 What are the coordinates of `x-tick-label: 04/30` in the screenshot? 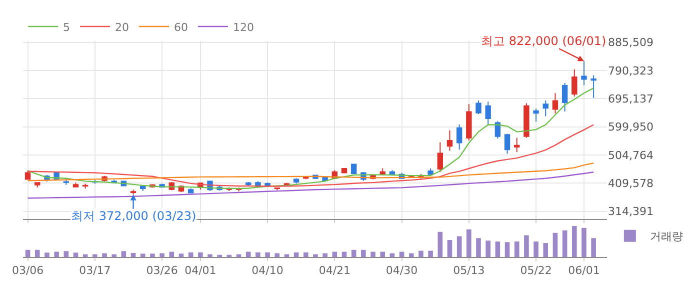 It's located at (402, 271).